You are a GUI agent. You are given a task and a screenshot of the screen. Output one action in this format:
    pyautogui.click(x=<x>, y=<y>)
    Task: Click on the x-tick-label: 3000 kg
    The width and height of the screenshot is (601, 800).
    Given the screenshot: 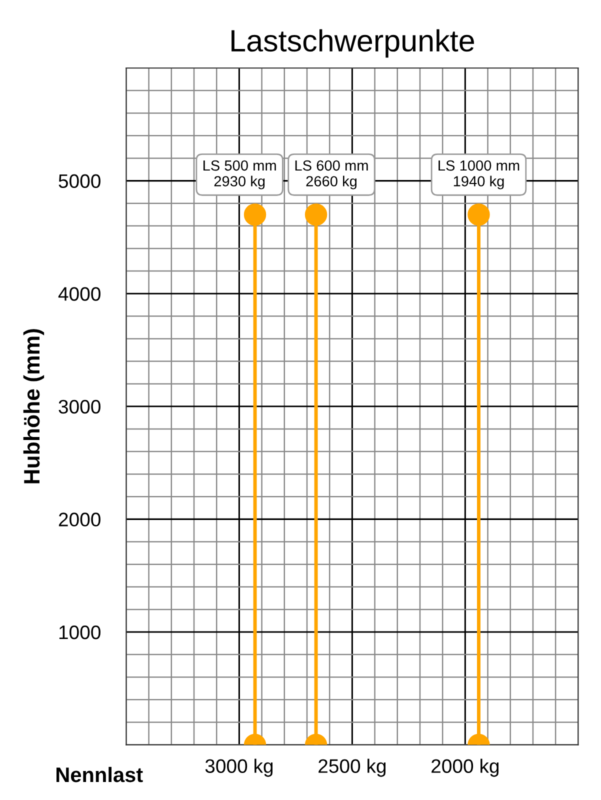 What is the action you would take?
    pyautogui.click(x=239, y=767)
    